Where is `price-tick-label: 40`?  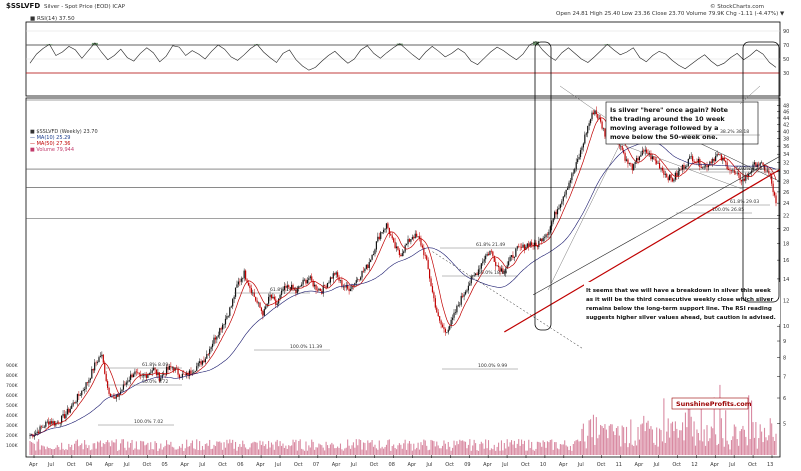
price-tick-label: 40 is located at coordinates (786, 132).